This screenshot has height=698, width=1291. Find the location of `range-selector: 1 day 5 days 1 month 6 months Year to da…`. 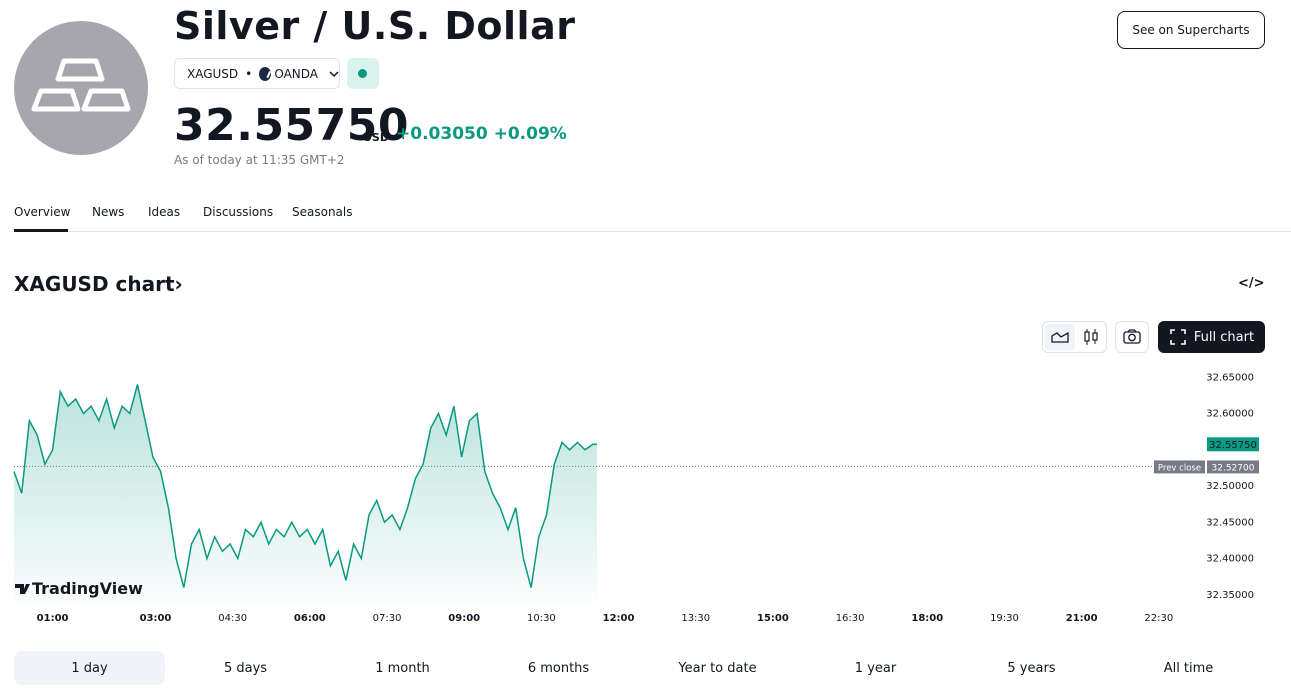

range-selector: 1 day 5 days 1 month 6 months Year to da… is located at coordinates (639, 668).